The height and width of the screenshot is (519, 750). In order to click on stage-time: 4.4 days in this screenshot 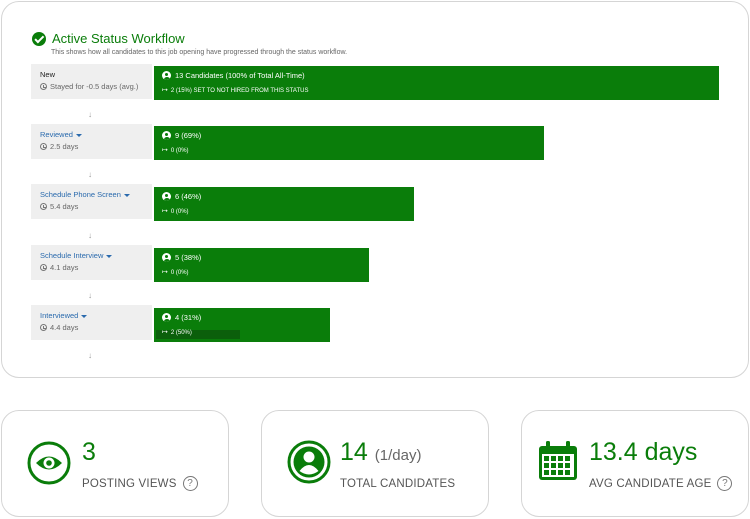, I will do `click(64, 327)`.